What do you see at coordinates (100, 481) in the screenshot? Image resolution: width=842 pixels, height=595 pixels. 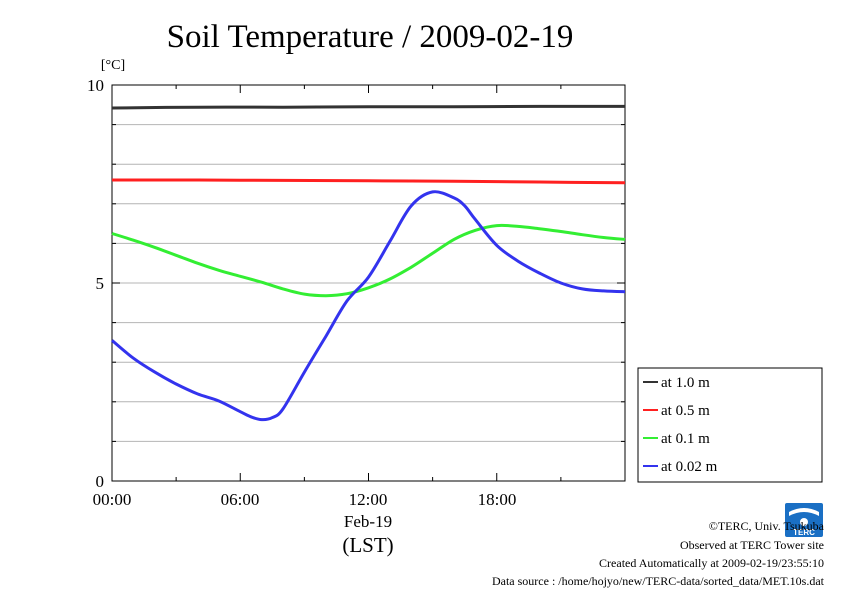 I see `y-tick-label: 0` at bounding box center [100, 481].